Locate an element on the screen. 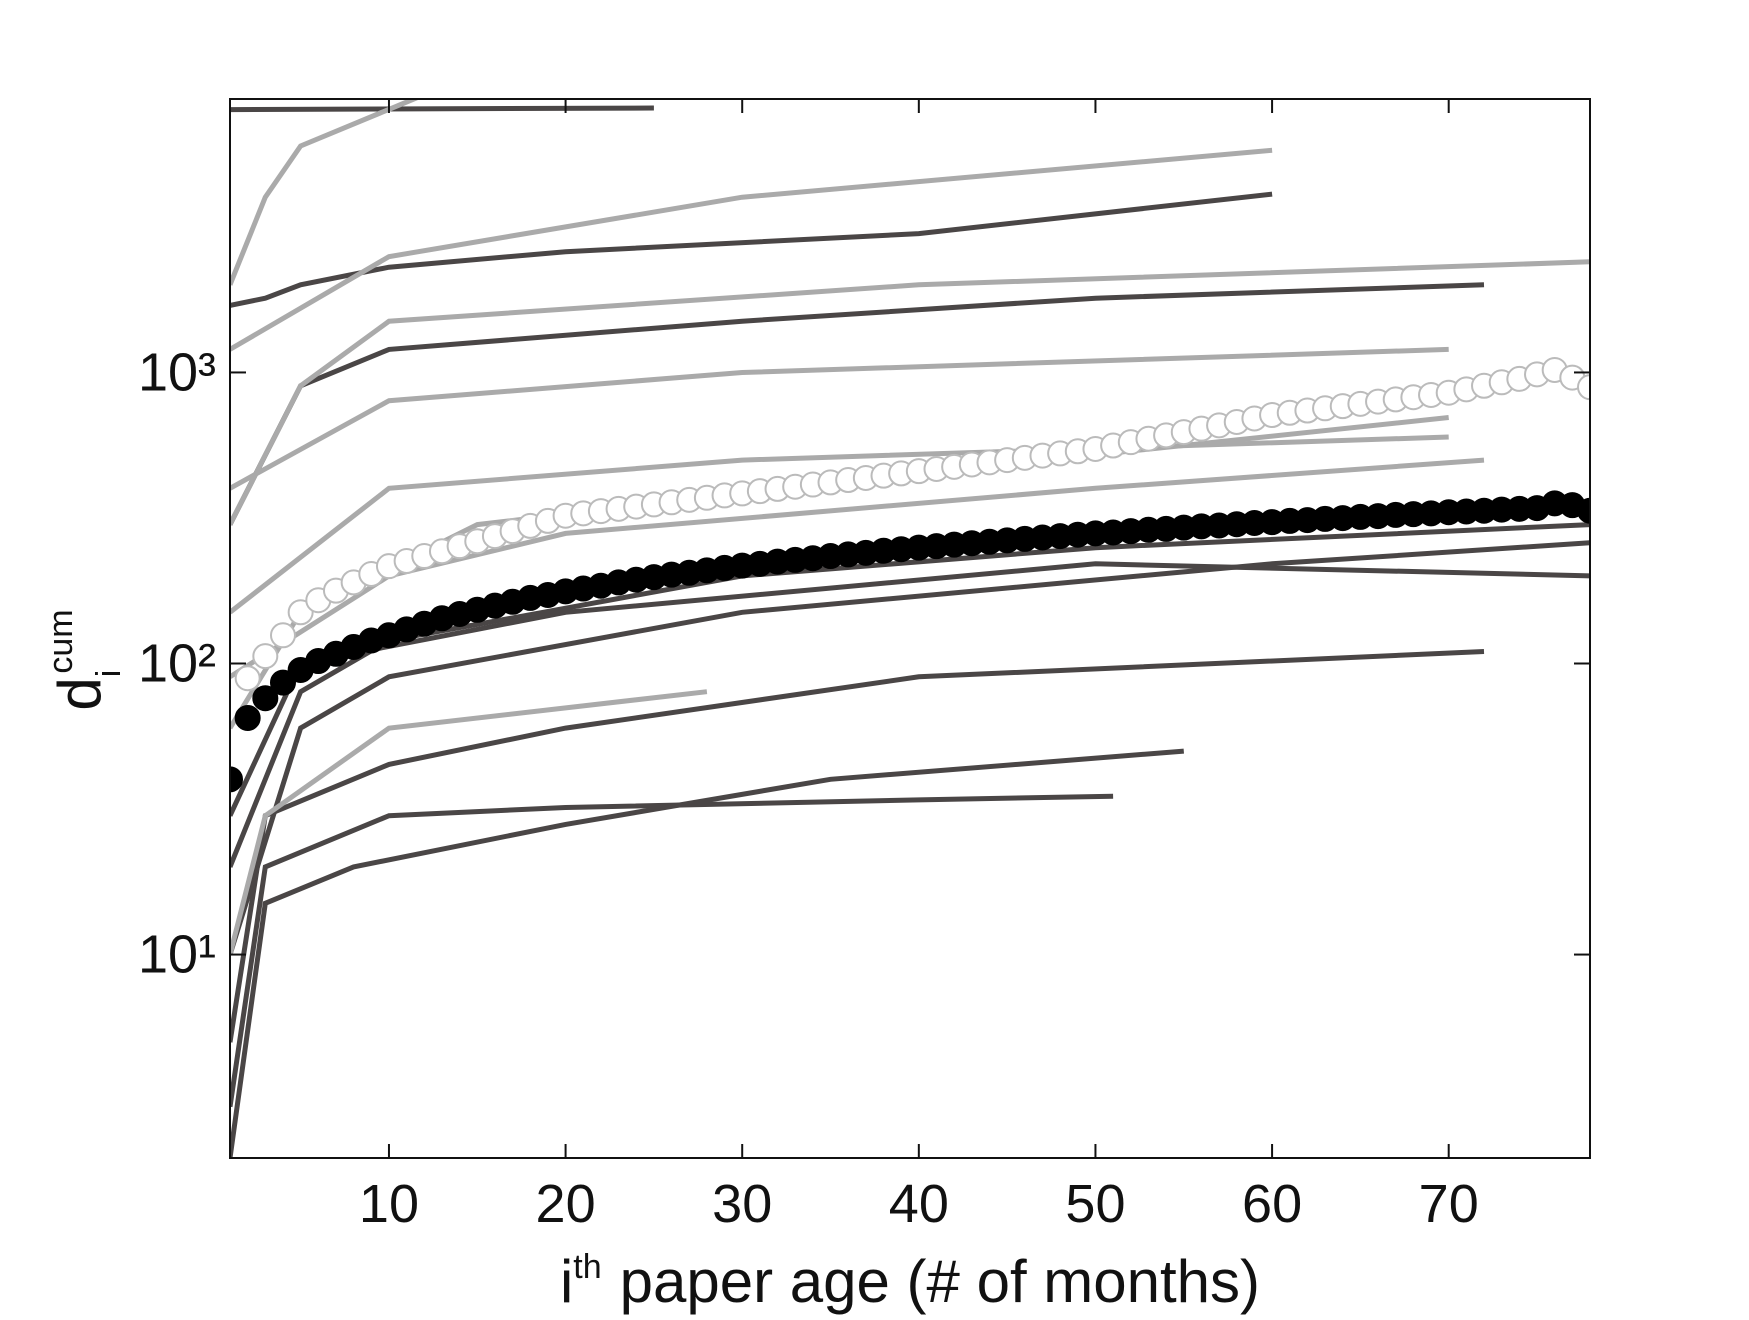 Image resolution: width=1749 pixels, height=1320 pixels. x-axis-label: ith paper age (# of months) is located at coordinates (910, 1281).